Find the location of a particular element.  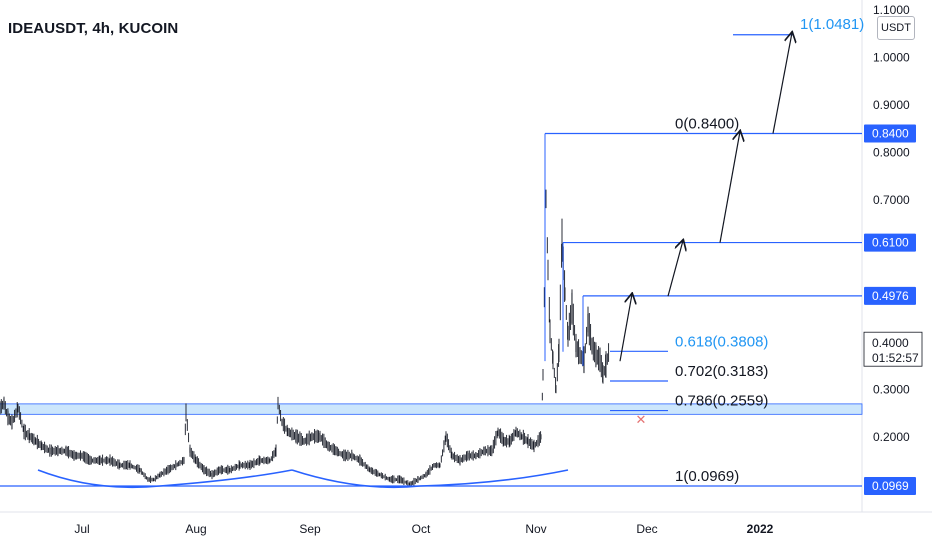

price-tick-label: 0.8000 is located at coordinates (891, 152).